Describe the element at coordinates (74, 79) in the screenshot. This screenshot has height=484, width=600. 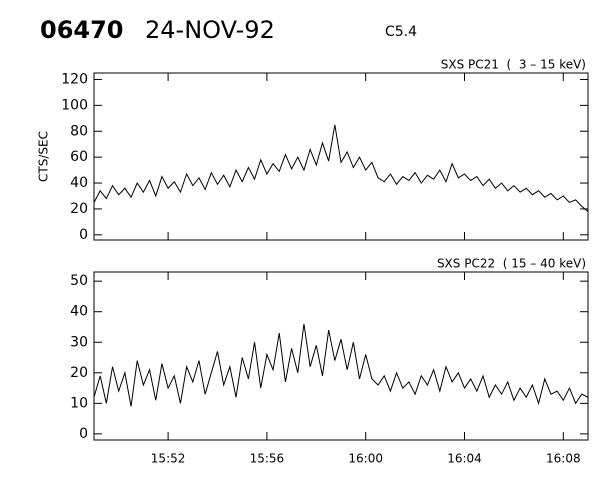
I see `y-tick-label: 120` at that location.